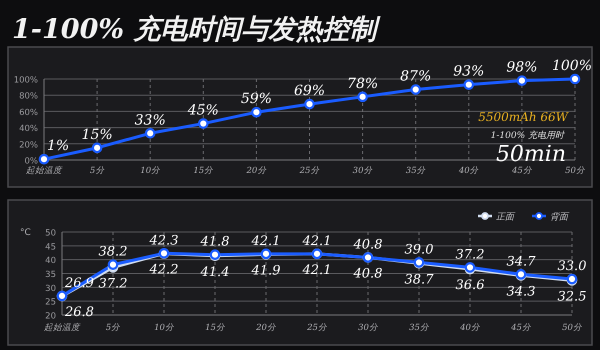 The image size is (600, 350). I want to click on data-label: 33.0, so click(572, 266).